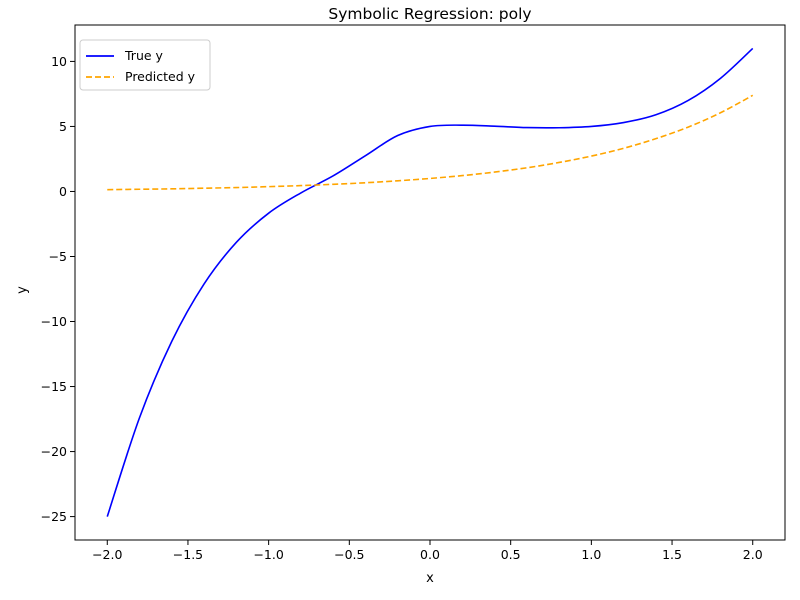 This screenshot has height=600, width=800. What do you see at coordinates (54, 321) in the screenshot?
I see `y-tick-label: −10` at bounding box center [54, 321].